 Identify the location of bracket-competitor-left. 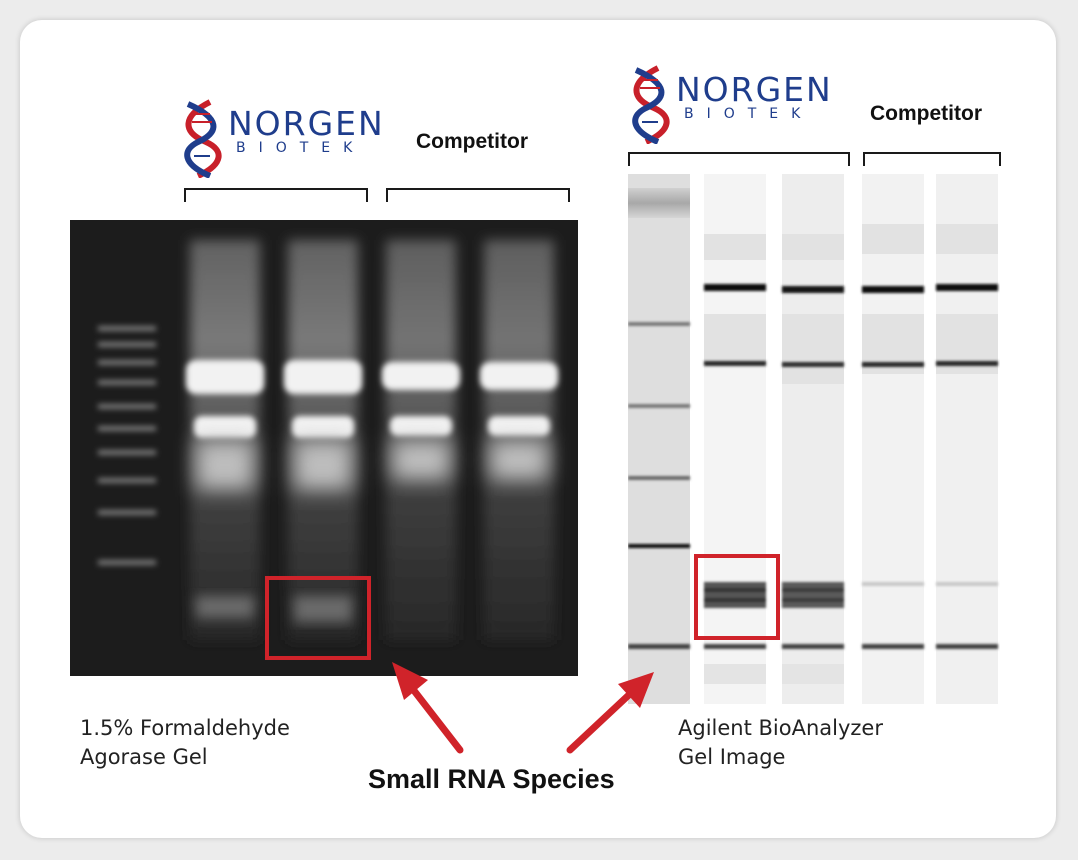
(478, 195).